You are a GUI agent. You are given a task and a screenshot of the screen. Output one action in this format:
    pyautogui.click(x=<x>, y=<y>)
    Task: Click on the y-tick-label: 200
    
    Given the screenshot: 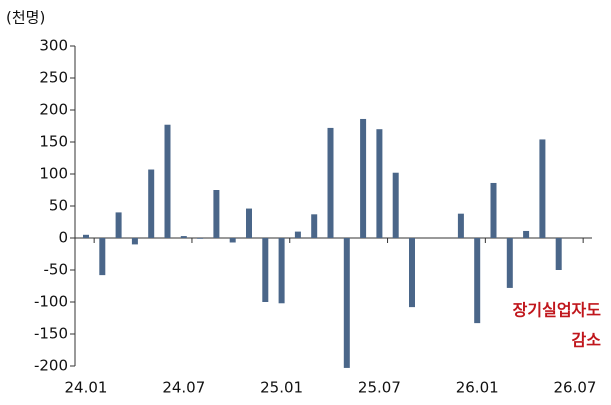 What is the action you would take?
    pyautogui.click(x=53, y=110)
    